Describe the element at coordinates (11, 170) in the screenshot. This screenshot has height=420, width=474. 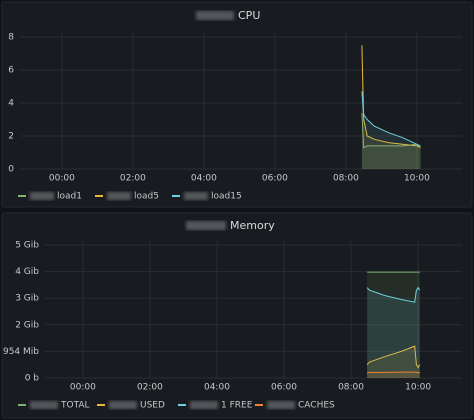
I see `y-tick-label: 0` at that location.